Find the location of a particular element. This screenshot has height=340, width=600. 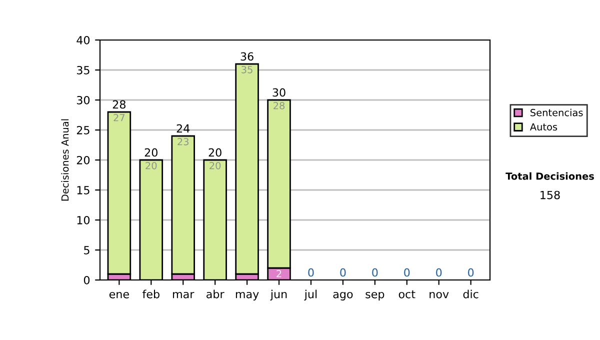

total-label: 30 is located at coordinates (279, 92).